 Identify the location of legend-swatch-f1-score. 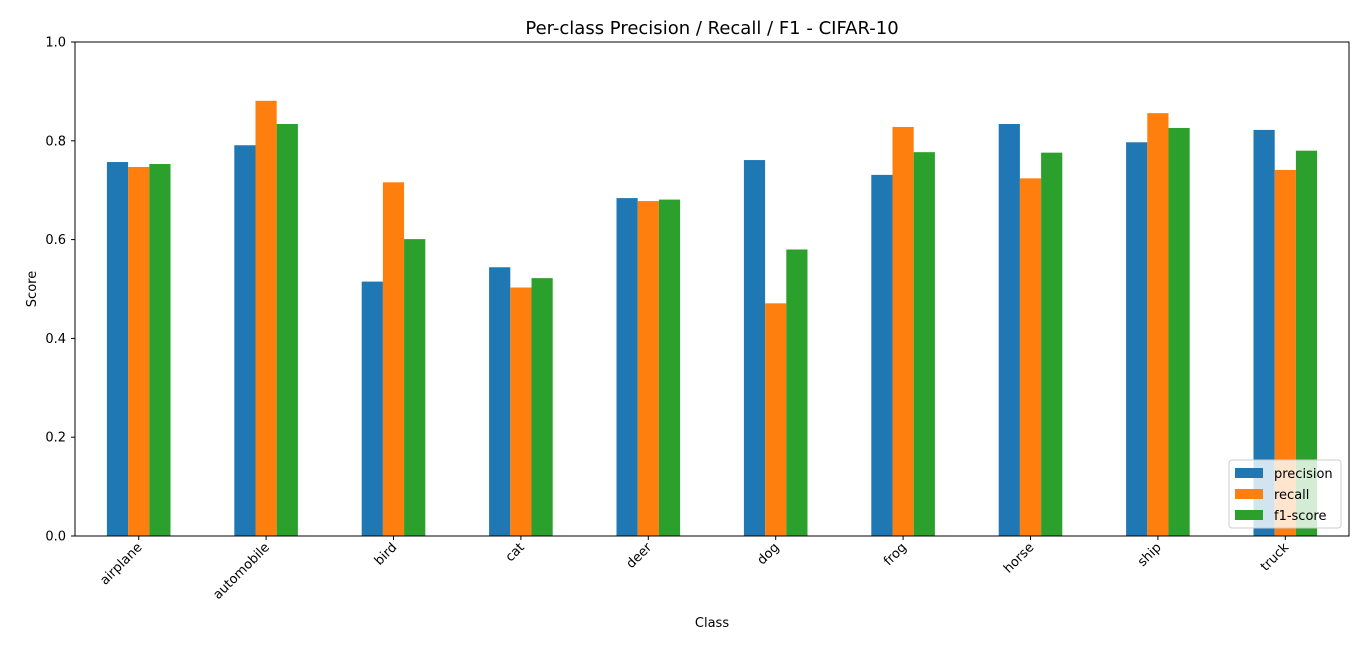
(1249, 515).